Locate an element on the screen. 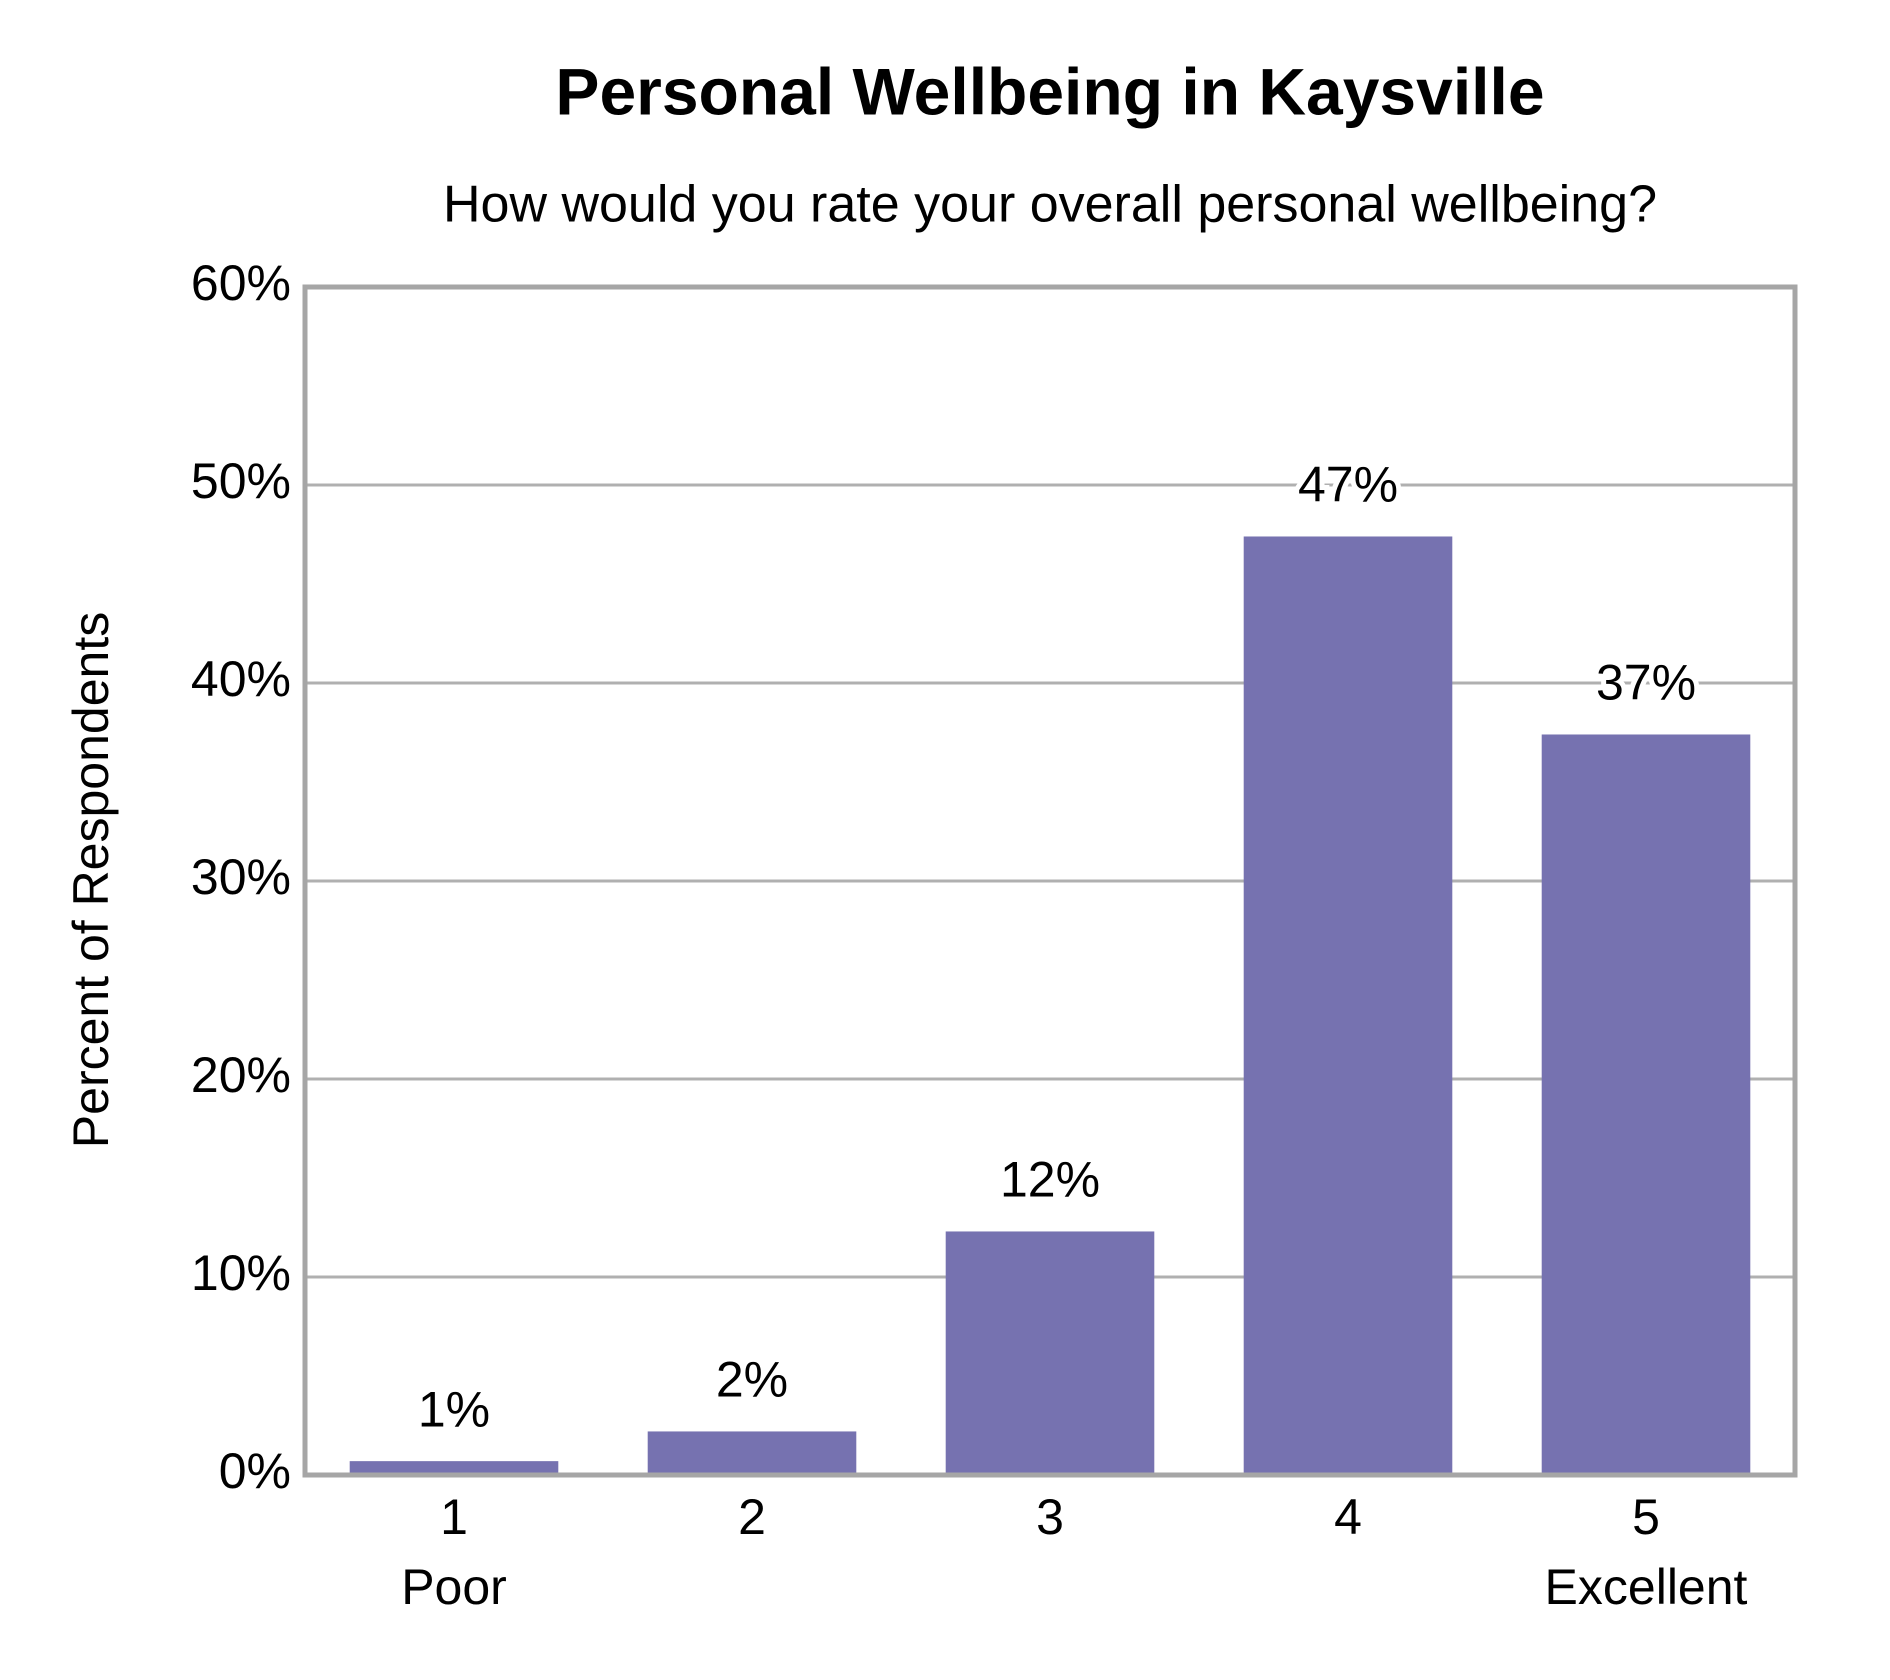 The height and width of the screenshot is (1680, 1890). value-label: 2% is located at coordinates (752, 1380).